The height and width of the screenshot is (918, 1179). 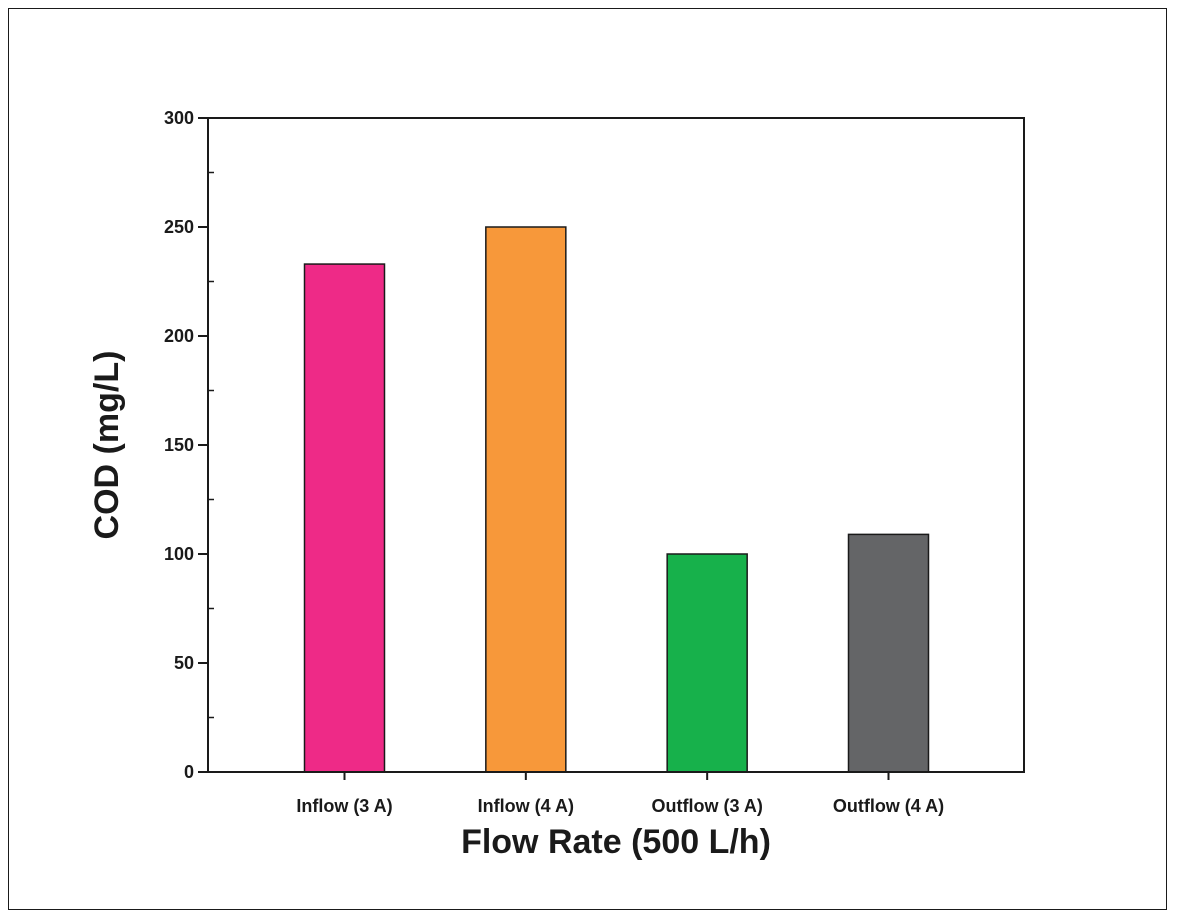 What do you see at coordinates (179, 336) in the screenshot?
I see `y-tick-label: 200` at bounding box center [179, 336].